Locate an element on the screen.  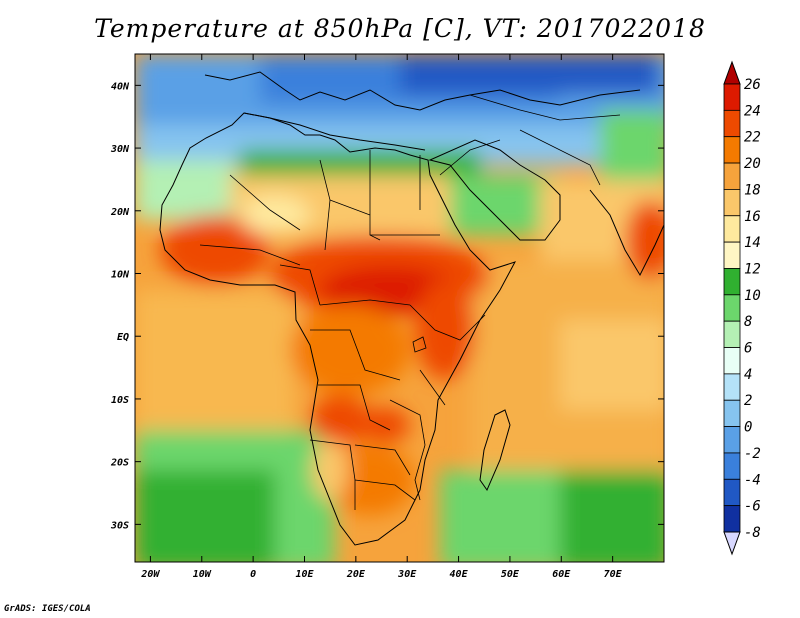
border-angola is located at coordinates (354, 407).